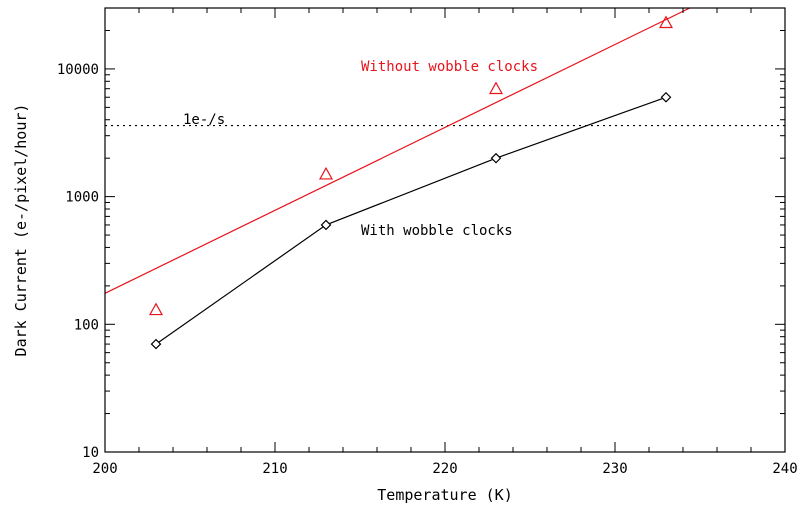  Describe the element at coordinates (444, 469) in the screenshot. I see `x-tick-label: 220` at that location.